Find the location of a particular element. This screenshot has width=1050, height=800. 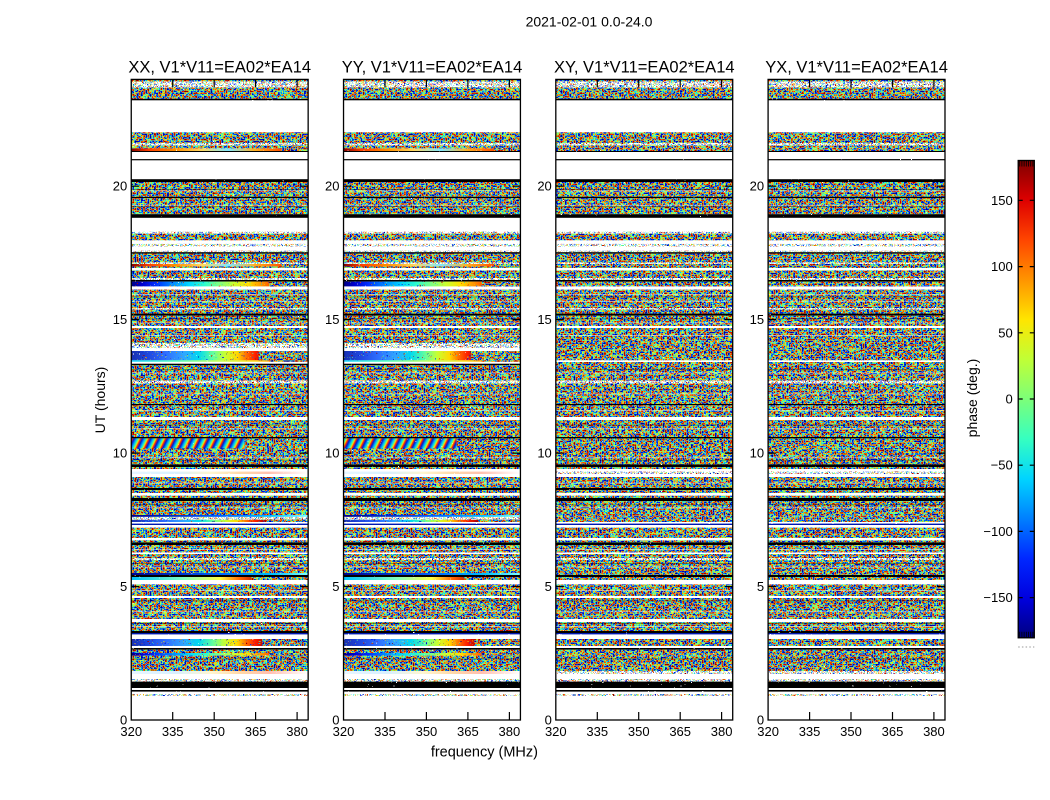

svg-text: XY, V1*V11=EA02*EA14 is located at coordinates (644, 68).